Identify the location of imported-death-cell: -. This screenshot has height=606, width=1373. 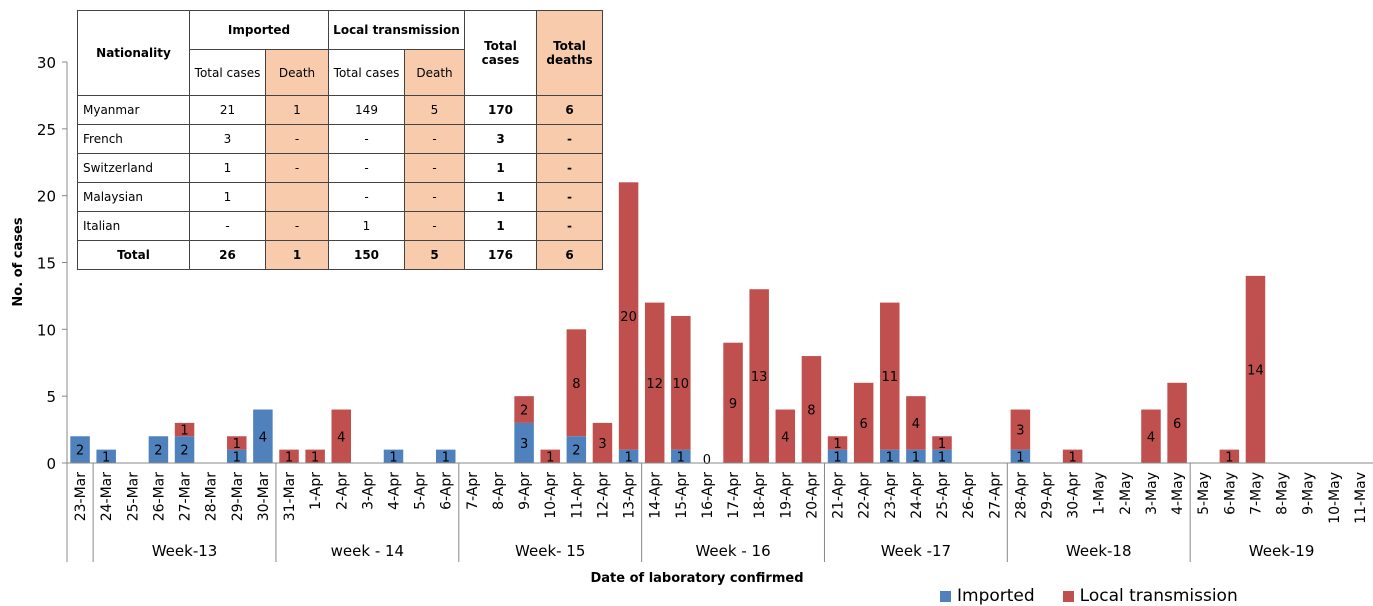
(297, 226).